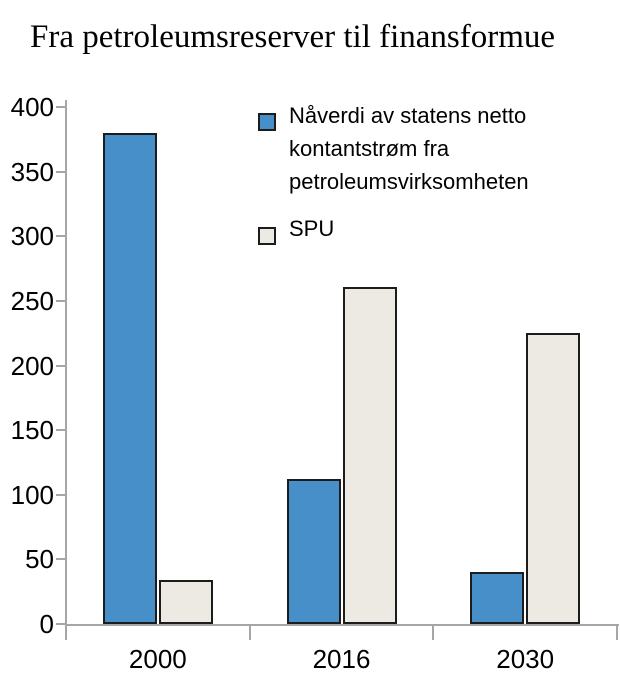 The height and width of the screenshot is (690, 620). What do you see at coordinates (341, 659) in the screenshot?
I see `x-category-label-2016: 2016` at bounding box center [341, 659].